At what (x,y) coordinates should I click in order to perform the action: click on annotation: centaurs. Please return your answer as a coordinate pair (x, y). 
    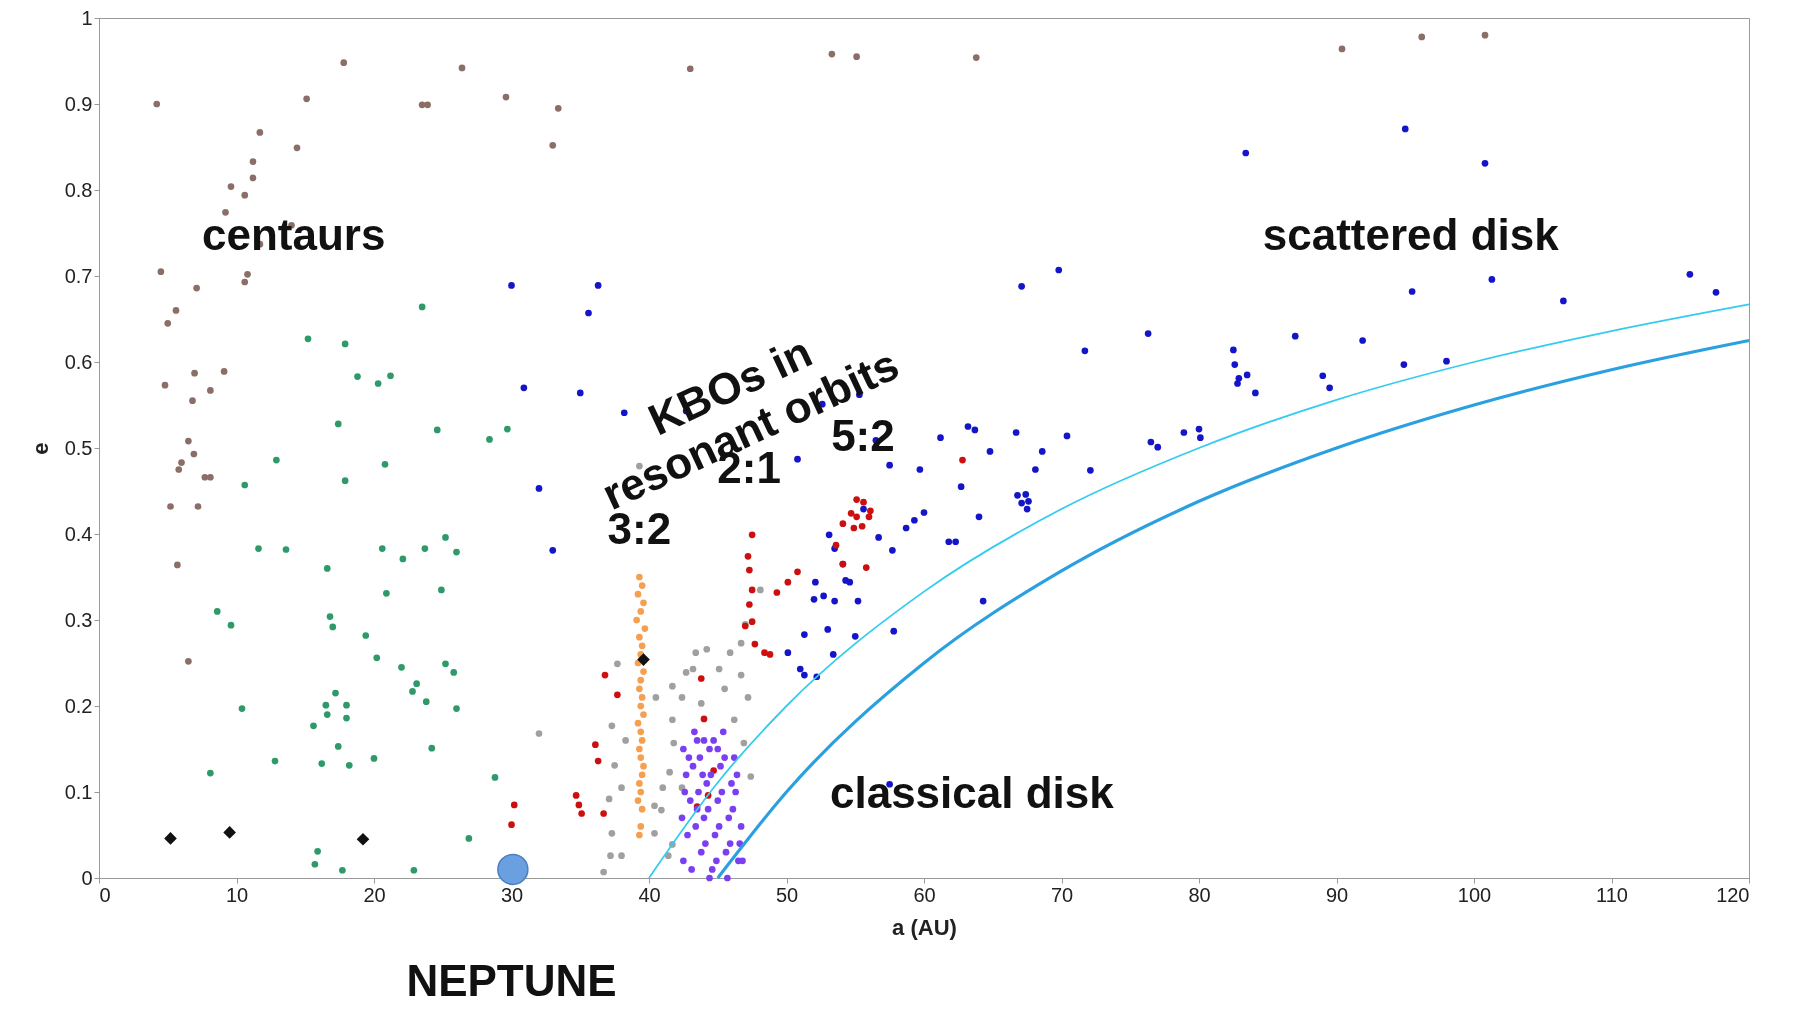
    Looking at the image, I should click on (293, 235).